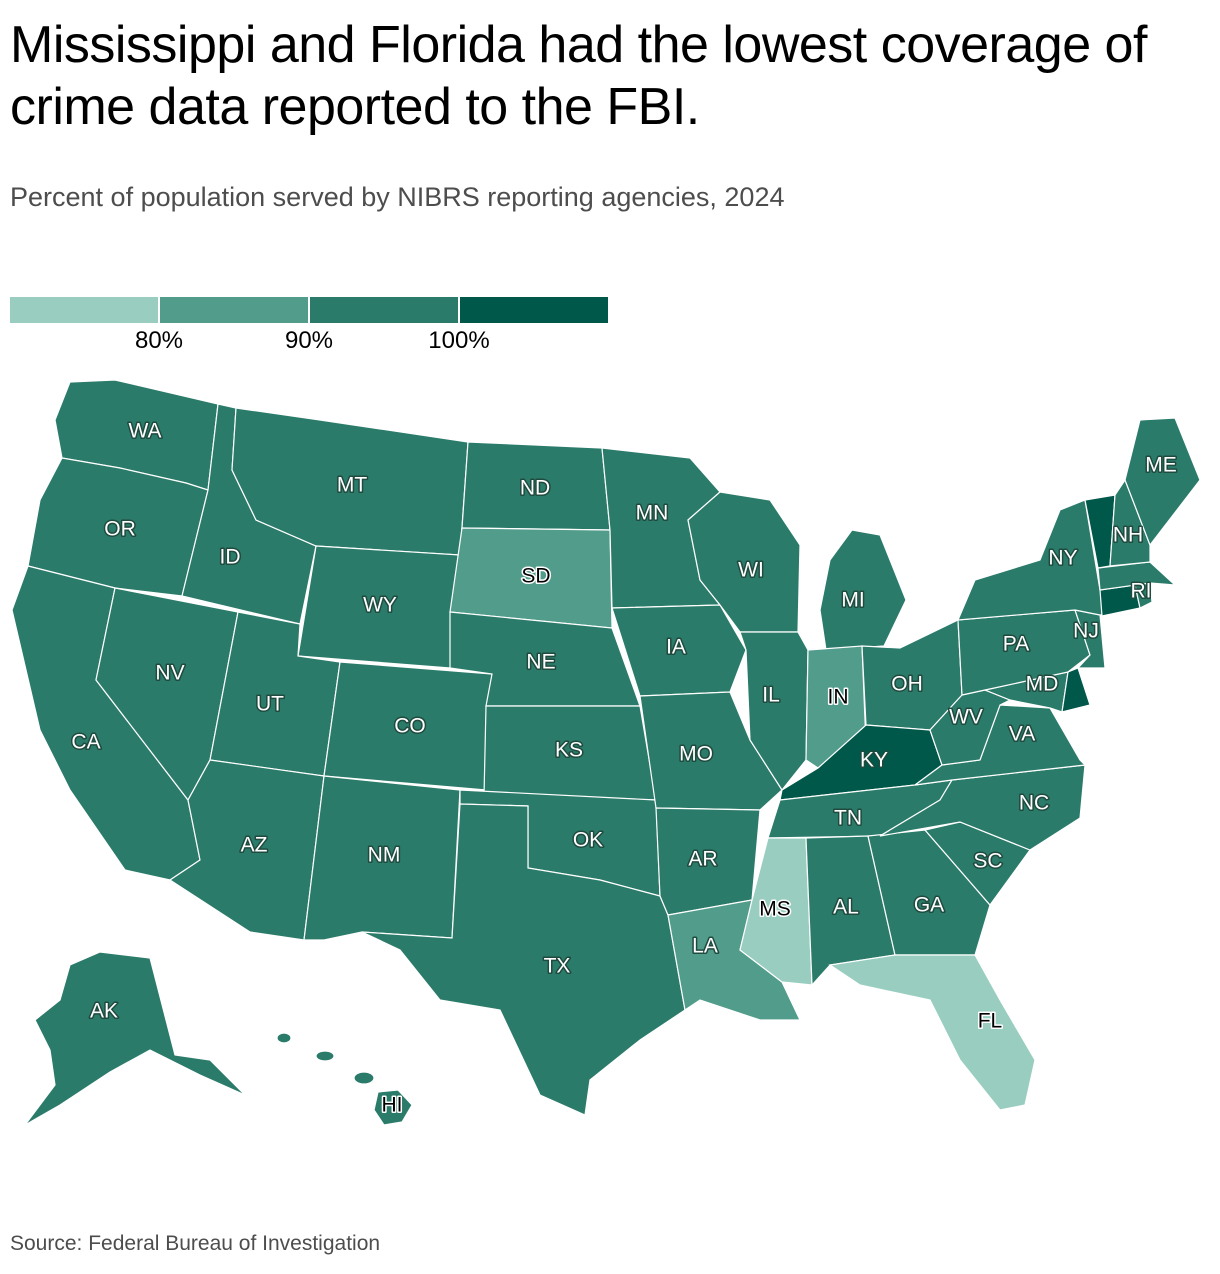  What do you see at coordinates (384, 855) in the screenshot?
I see `label-nm: NM` at bounding box center [384, 855].